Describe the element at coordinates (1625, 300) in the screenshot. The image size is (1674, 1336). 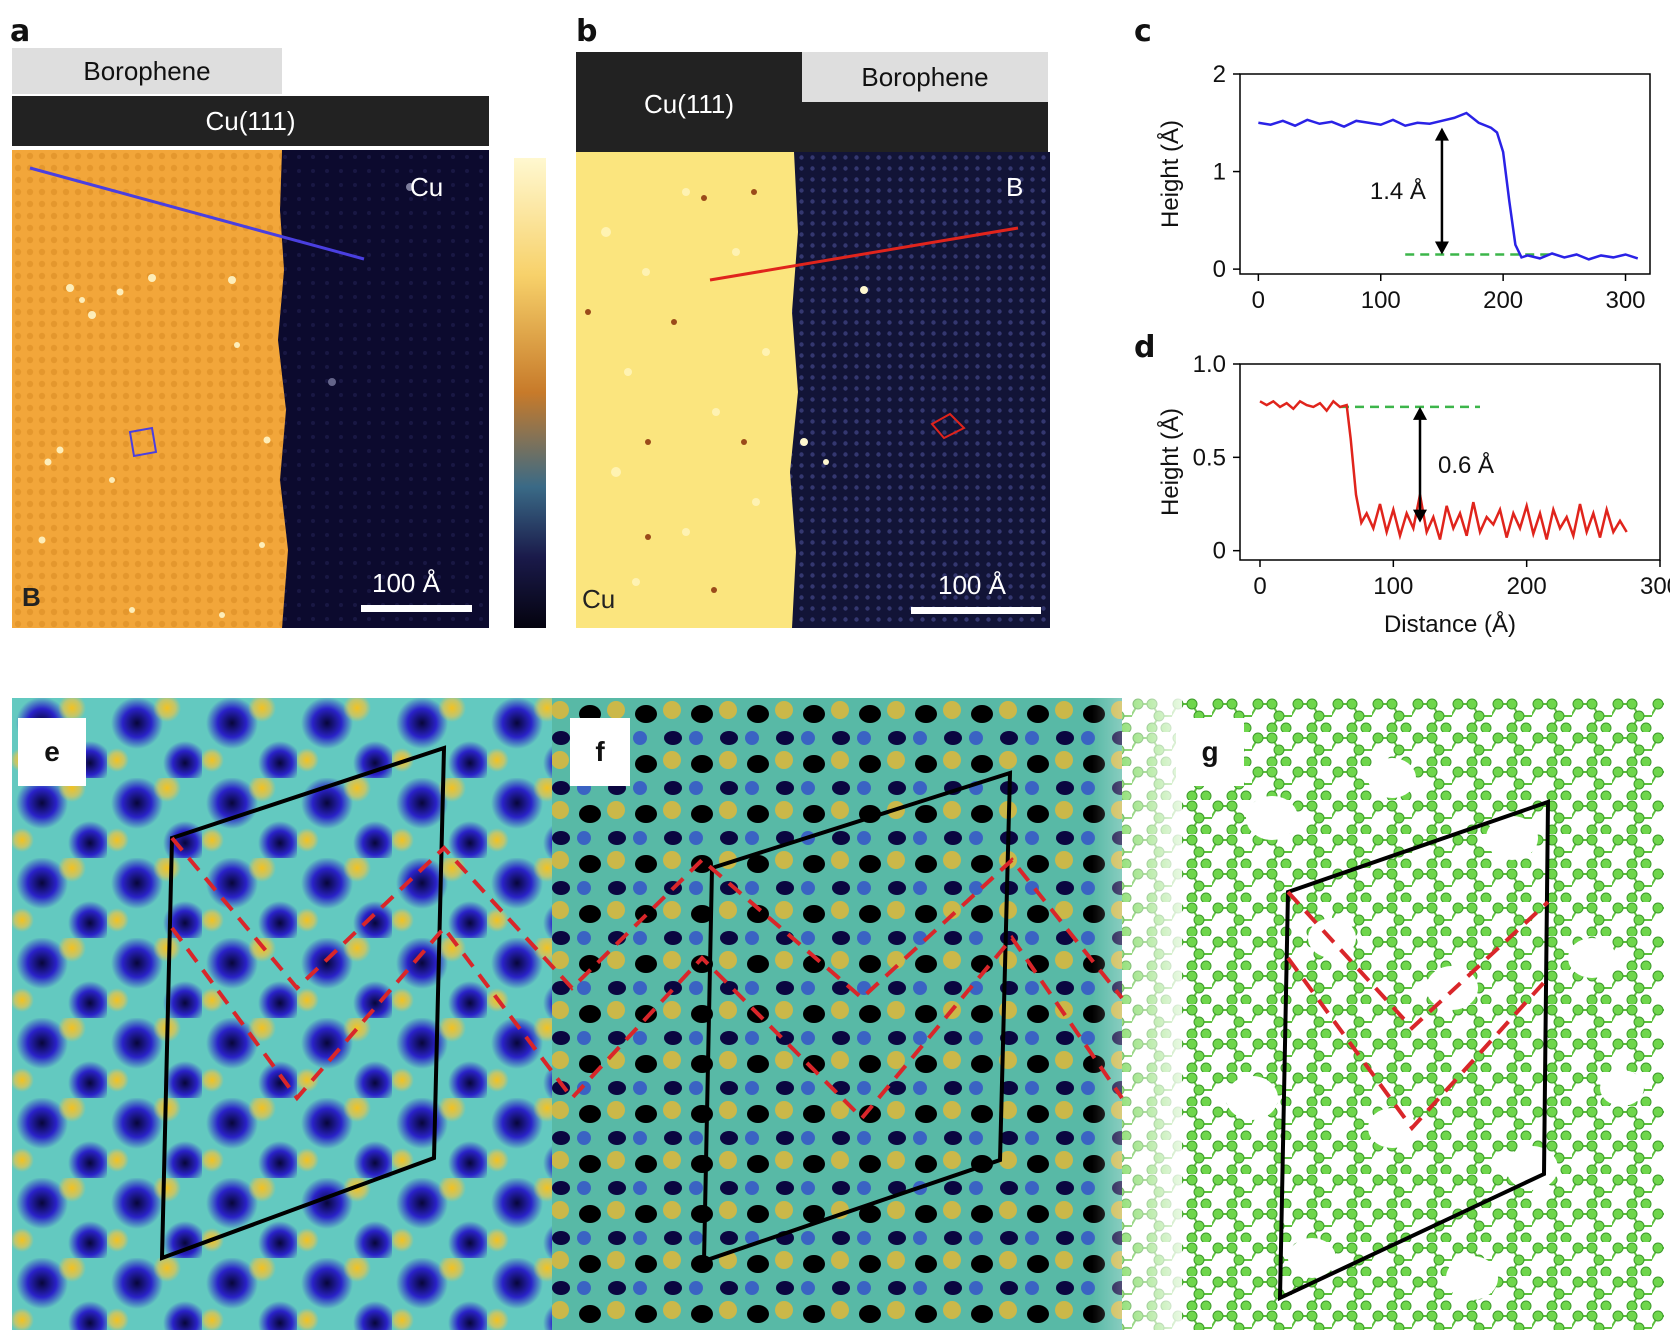
I see `c-x-tick-label: 300` at that location.